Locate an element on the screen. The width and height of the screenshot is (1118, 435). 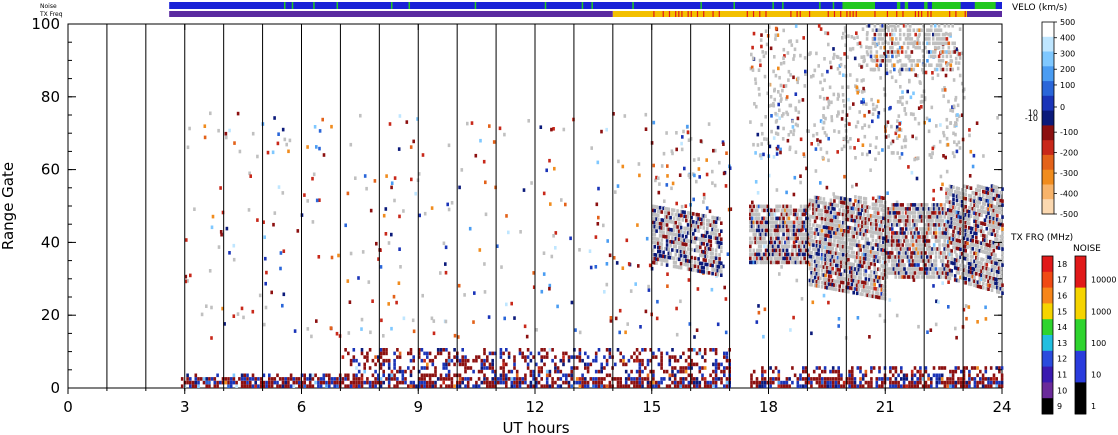
noise-strip-cell is located at coordinates (475, 5).